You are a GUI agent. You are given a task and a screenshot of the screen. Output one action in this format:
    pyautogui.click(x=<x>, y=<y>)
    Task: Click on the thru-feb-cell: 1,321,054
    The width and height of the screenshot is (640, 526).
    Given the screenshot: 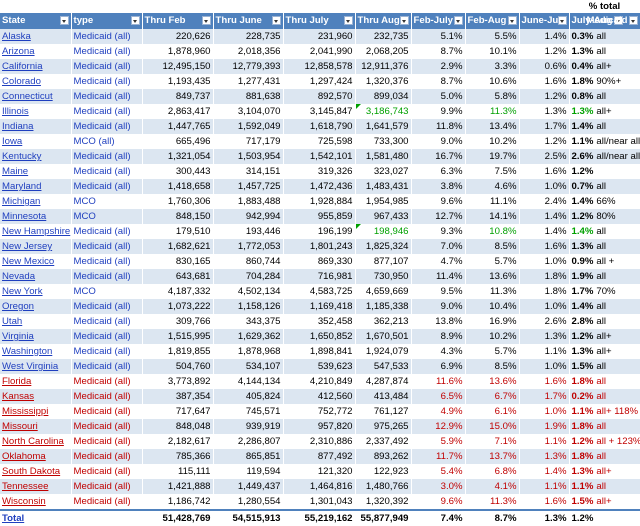 What is the action you would take?
    pyautogui.click(x=178, y=156)
    